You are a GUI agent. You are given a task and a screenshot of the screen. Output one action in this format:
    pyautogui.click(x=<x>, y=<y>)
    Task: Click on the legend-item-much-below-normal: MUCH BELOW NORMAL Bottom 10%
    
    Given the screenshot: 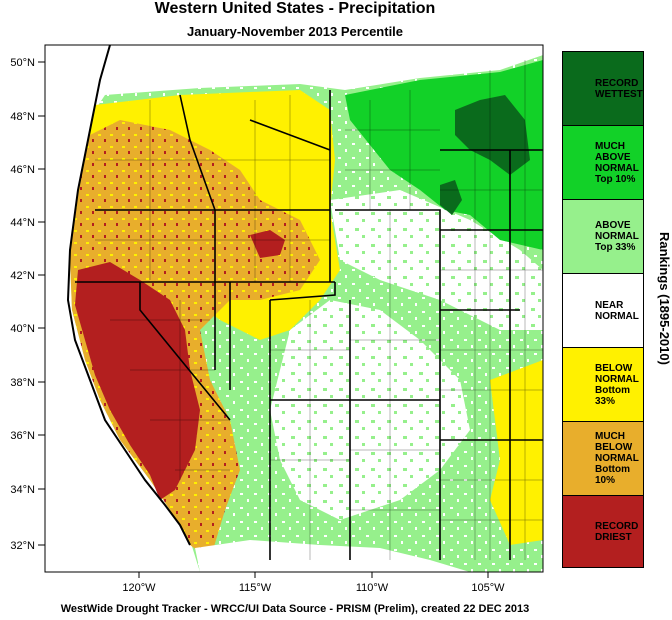 What is the action you would take?
    pyautogui.click(x=603, y=459)
    